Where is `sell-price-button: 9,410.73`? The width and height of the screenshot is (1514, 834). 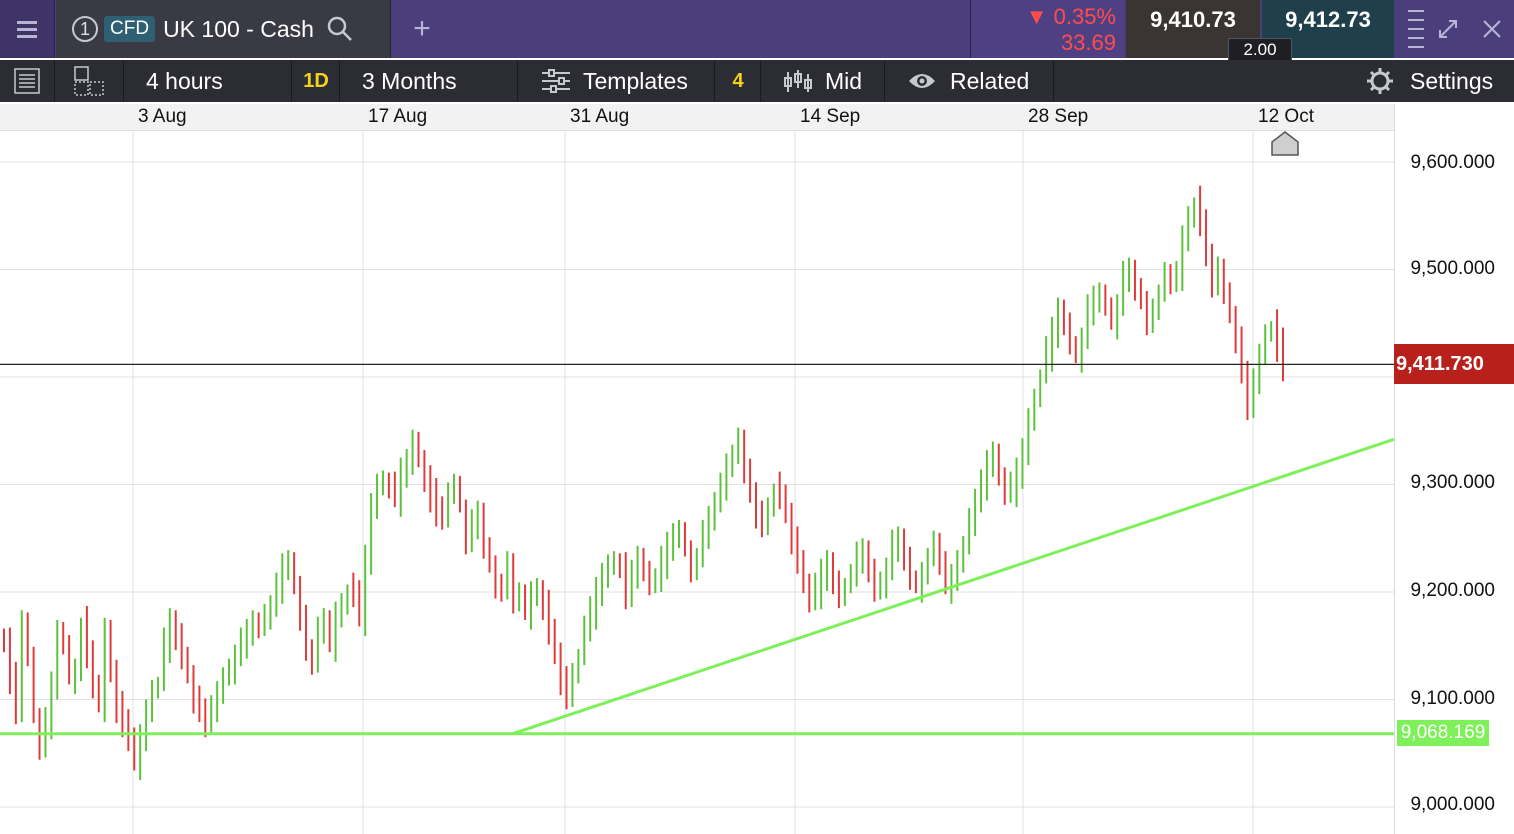
sell-price-button: 9,410.73 is located at coordinates (1193, 29).